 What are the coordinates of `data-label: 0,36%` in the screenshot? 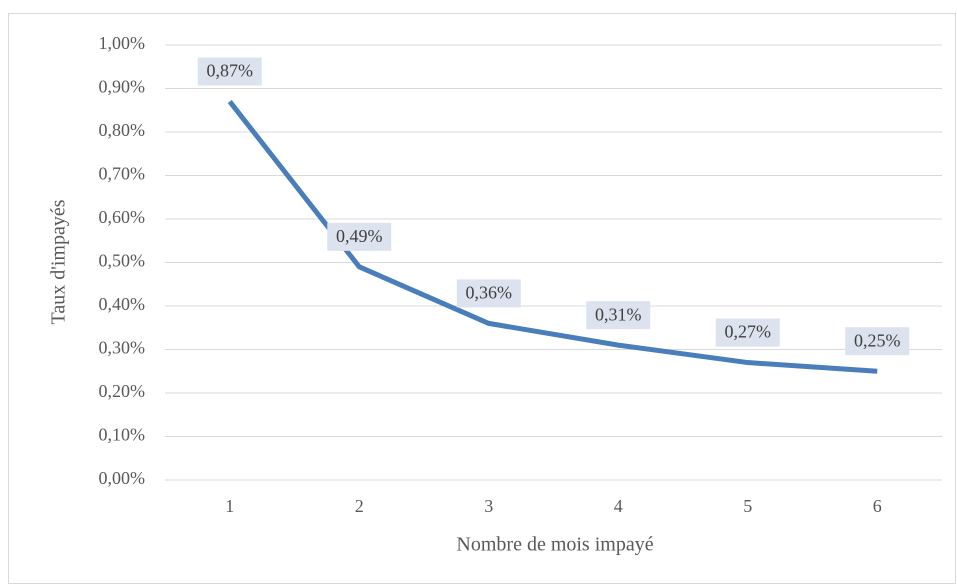 It's located at (489, 293).